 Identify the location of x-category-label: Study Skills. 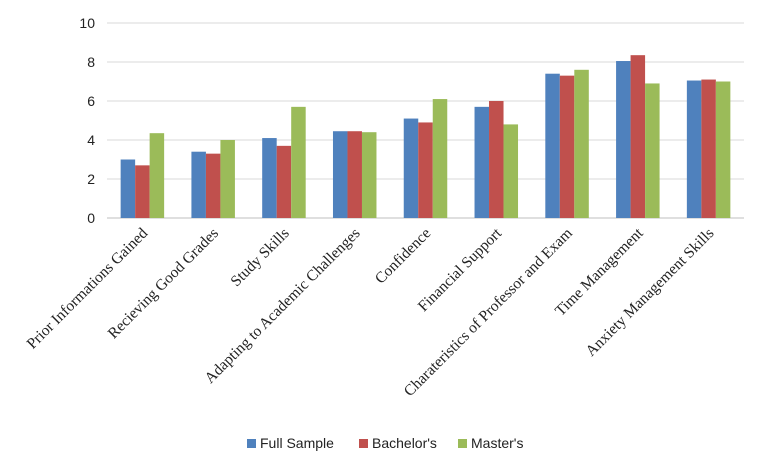
(259, 257).